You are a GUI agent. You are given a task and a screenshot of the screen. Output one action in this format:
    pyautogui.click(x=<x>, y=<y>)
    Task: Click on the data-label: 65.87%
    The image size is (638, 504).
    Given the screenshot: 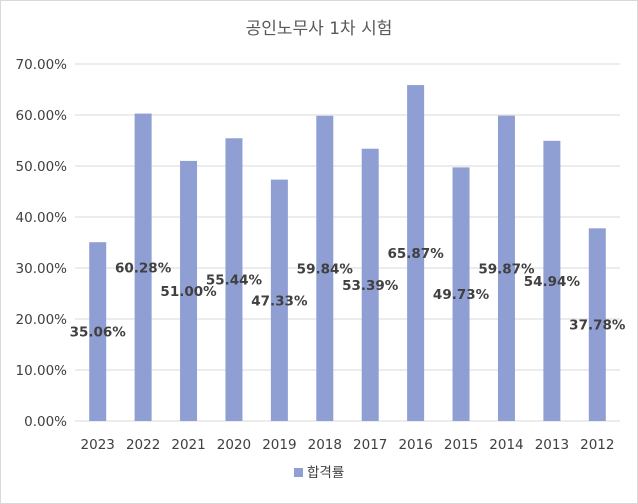 What is the action you would take?
    pyautogui.click(x=416, y=254)
    